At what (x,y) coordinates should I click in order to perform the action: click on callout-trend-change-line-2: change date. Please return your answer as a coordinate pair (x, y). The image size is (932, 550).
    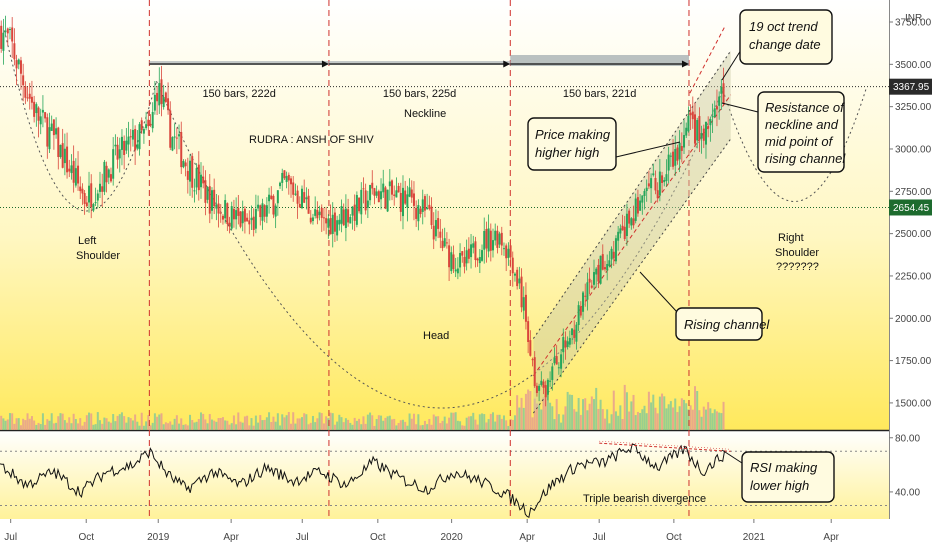
    Looking at the image, I should click on (785, 44).